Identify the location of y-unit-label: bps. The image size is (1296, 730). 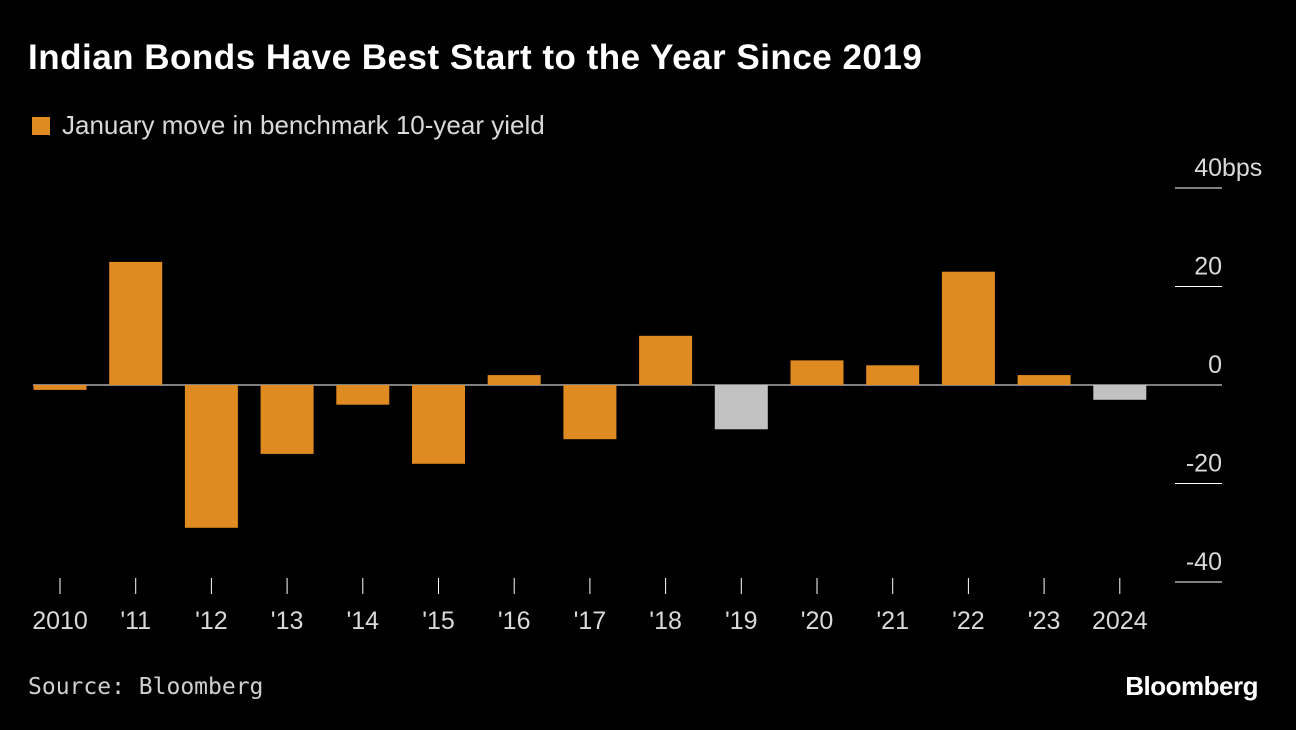
(1242, 168).